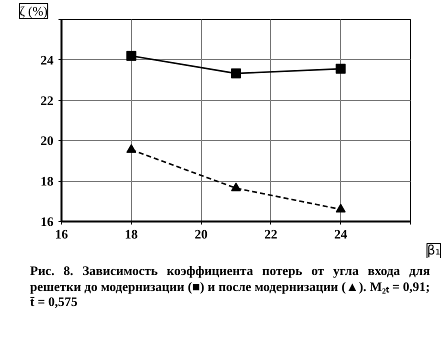 Image resolution: width=446 pixels, height=358 pixels. What do you see at coordinates (230, 286) in the screenshot?
I see `text: Рис. 8. Зависимость коэффициента потерь от угла входа для решетки до модернизации (■) и после модернизации (▲). M₂ₜ = 0,91; t̄ = 0,575` at bounding box center [230, 286].